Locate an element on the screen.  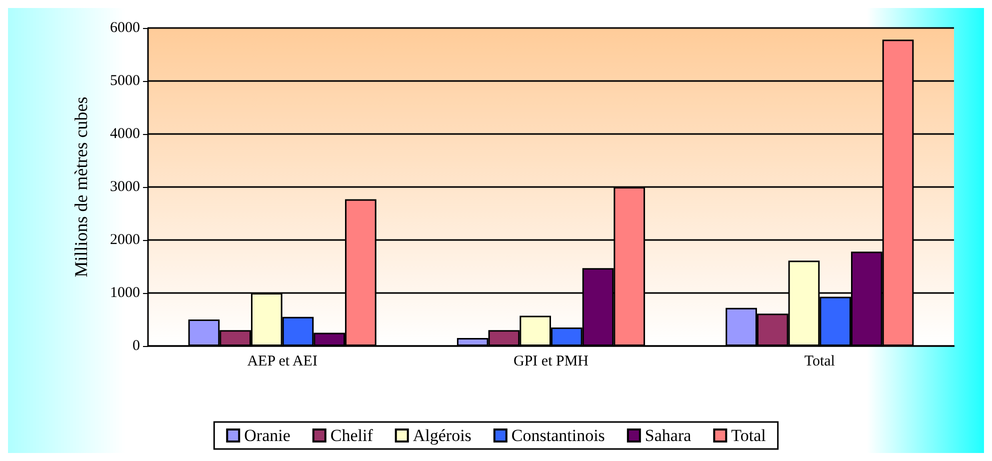
legend-label: Total is located at coordinates (748, 435).